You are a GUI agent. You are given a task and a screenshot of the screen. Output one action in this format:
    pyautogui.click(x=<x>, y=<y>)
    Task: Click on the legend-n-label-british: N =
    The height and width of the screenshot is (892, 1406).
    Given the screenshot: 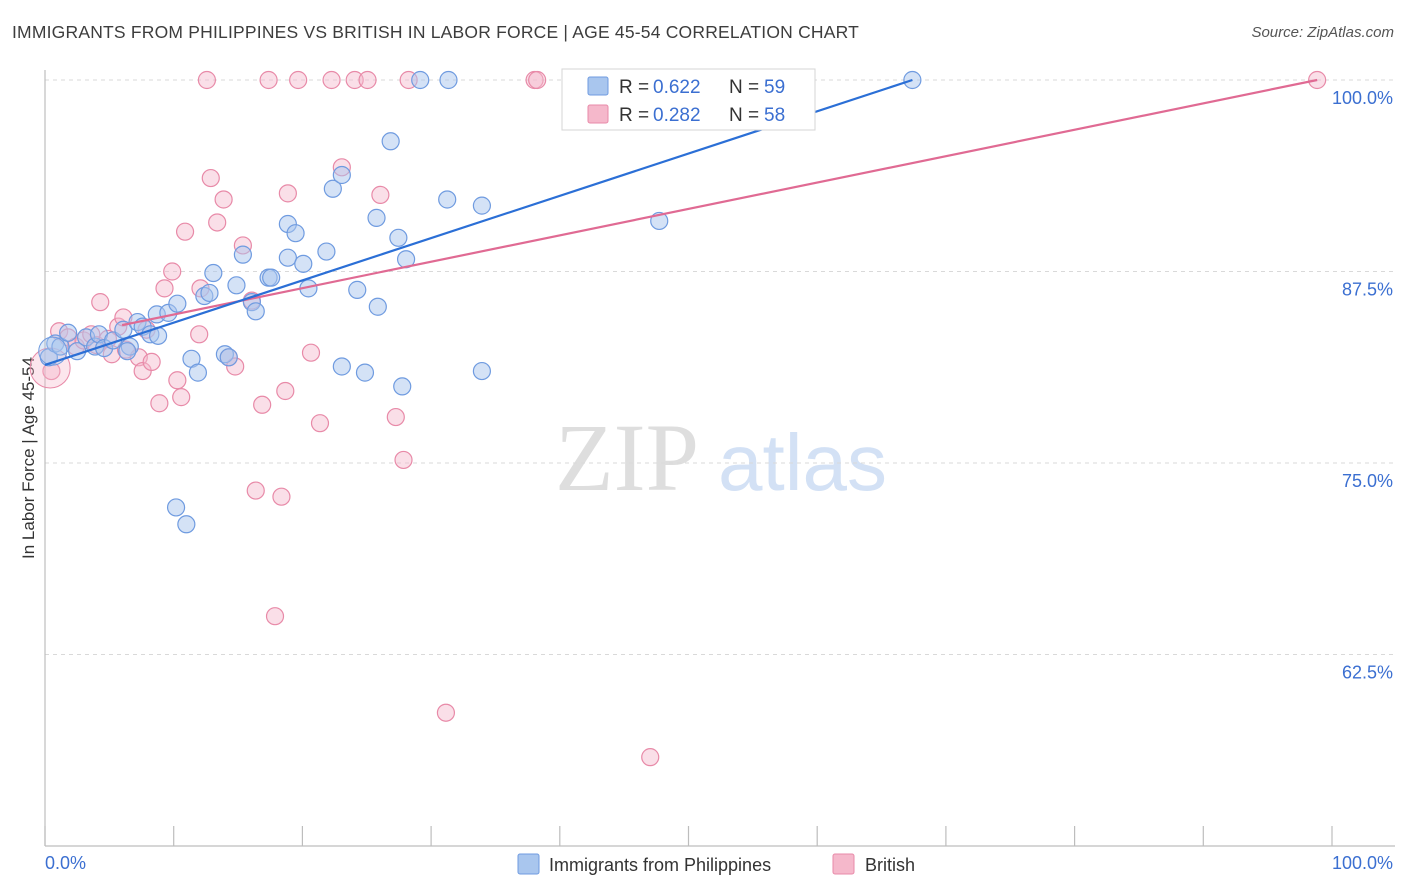 What is the action you would take?
    pyautogui.click(x=744, y=115)
    